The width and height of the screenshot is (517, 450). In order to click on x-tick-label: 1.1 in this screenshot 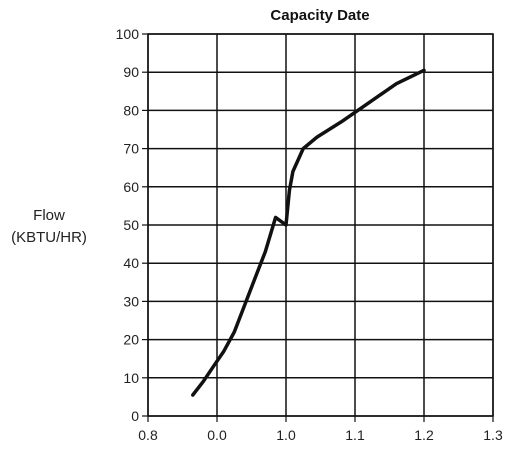, I will do `click(355, 435)`.